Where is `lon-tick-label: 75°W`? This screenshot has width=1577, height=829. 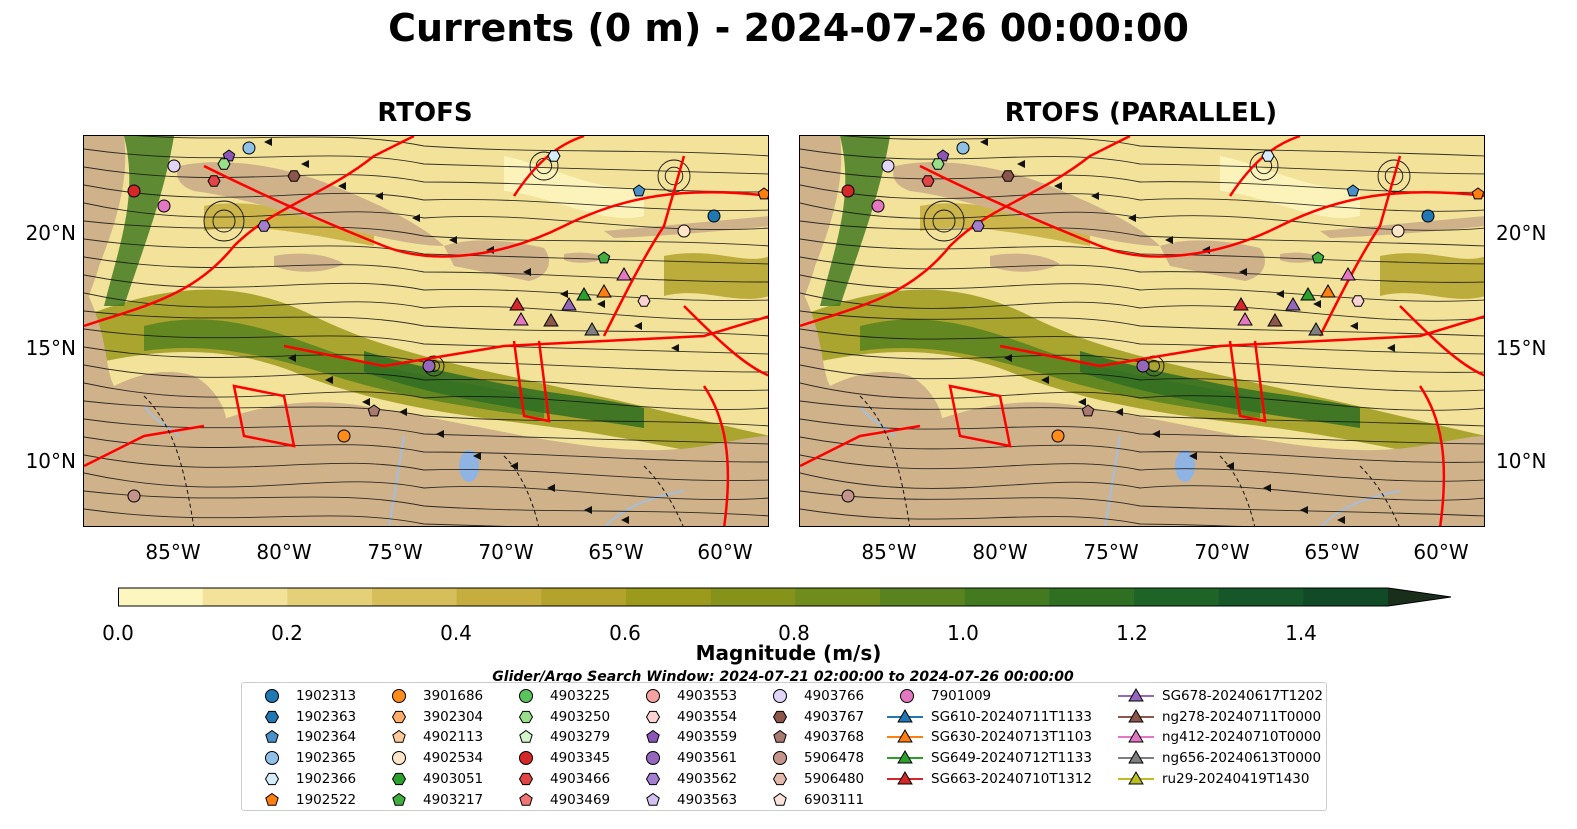
lon-tick-label: 75°W is located at coordinates (395, 552).